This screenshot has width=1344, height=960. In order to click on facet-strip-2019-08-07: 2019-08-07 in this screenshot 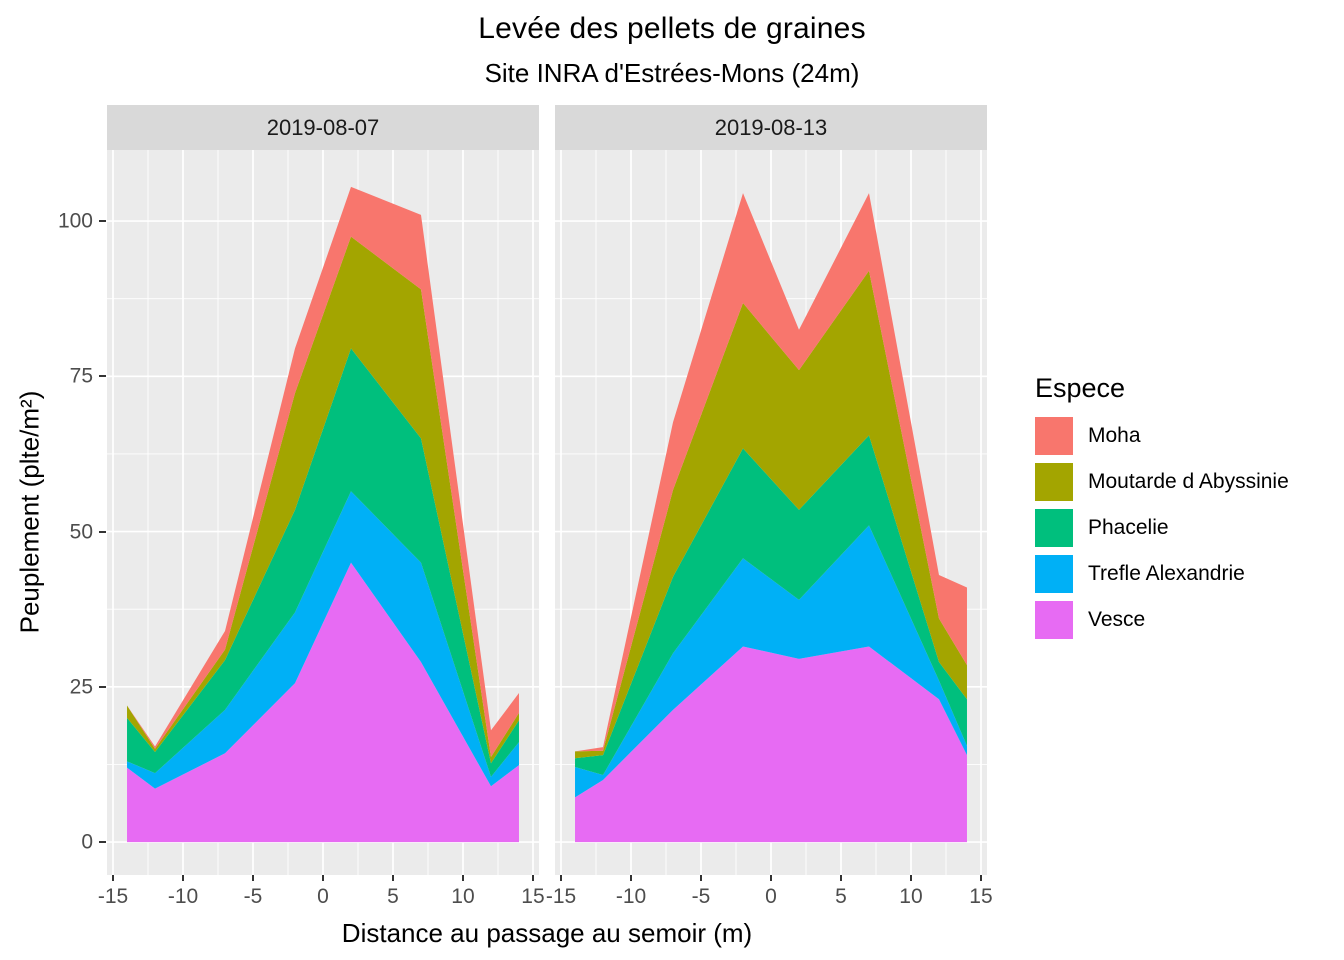, I will do `click(323, 127)`.